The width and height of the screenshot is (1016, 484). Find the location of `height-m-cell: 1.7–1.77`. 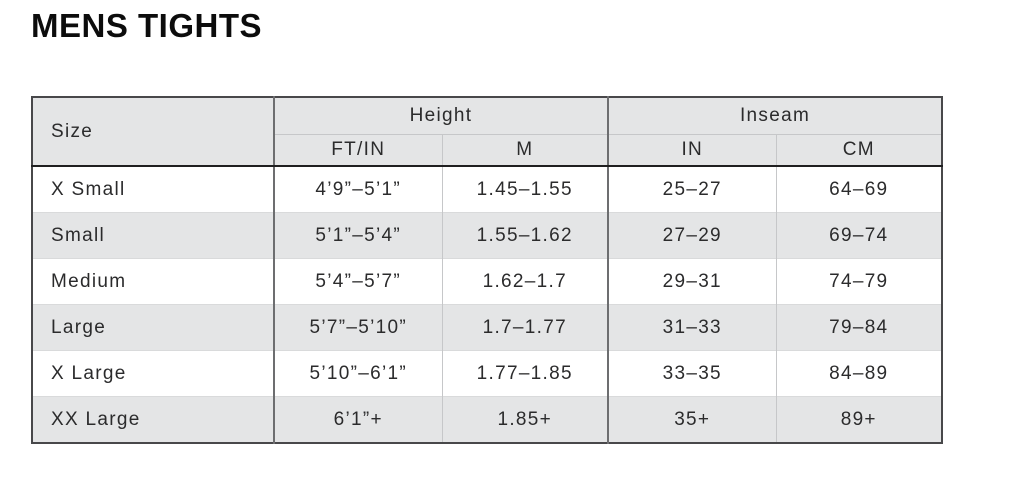

height-m-cell: 1.7–1.77 is located at coordinates (525, 327).